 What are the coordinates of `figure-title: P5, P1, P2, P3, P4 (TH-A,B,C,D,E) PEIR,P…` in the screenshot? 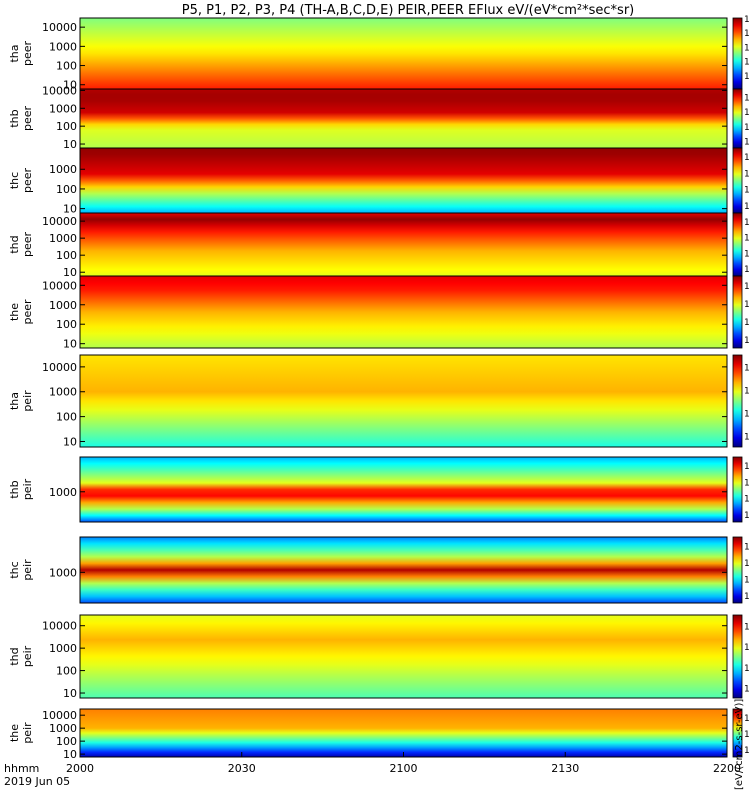 It's located at (408, 10).